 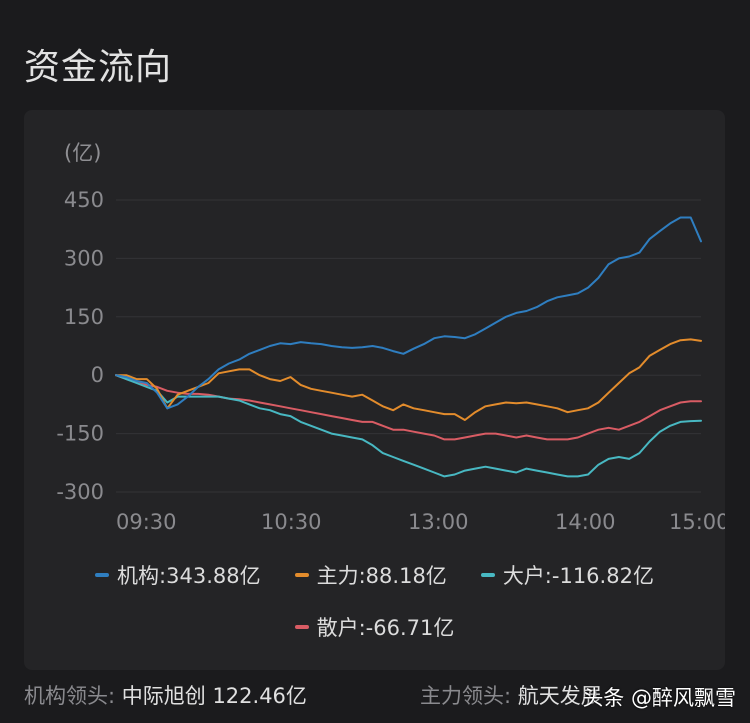 What do you see at coordinates (291, 522) in the screenshot?
I see `x-tick-label: 10:30` at bounding box center [291, 522].